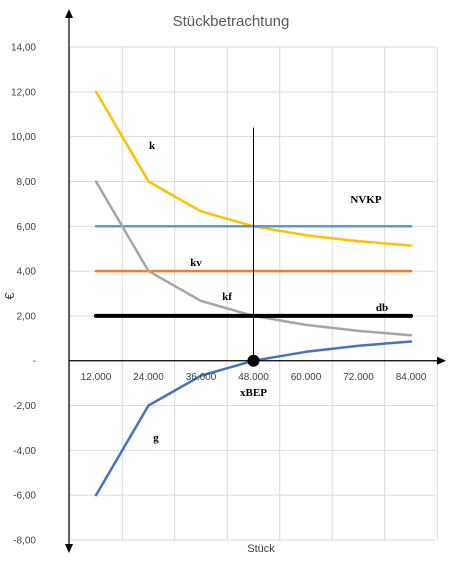 This screenshot has height=571, width=454. Describe the element at coordinates (9, 296) in the screenshot. I see `y-axis-label: €` at that location.